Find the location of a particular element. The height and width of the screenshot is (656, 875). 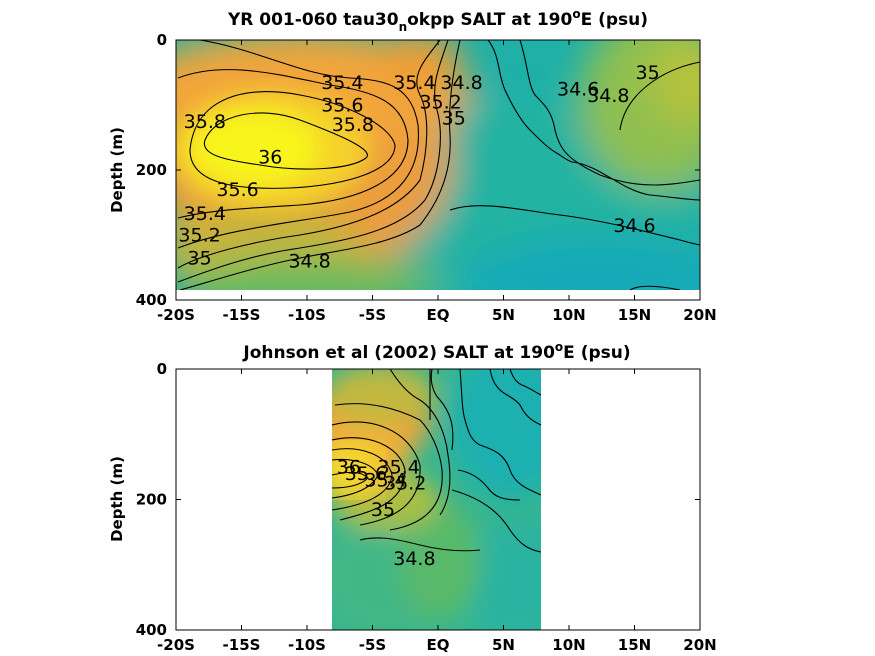

contour-35-east is located at coordinates (659, 96).